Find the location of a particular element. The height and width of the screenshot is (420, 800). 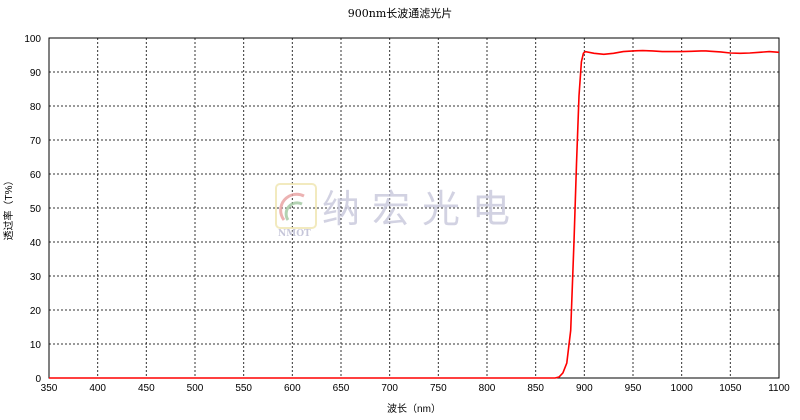

y-tick-label: 50 is located at coordinates (36, 209).